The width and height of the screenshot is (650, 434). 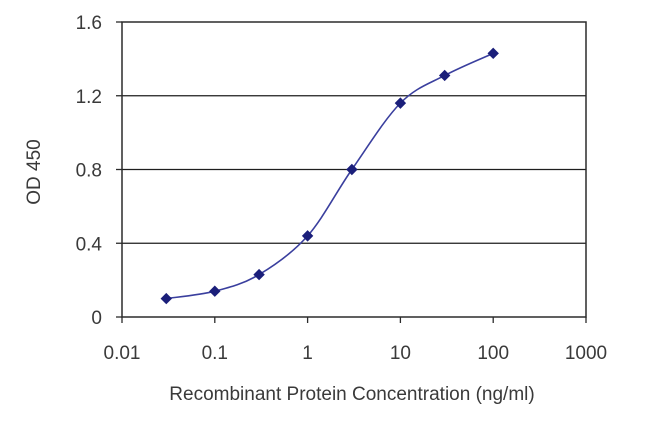 What do you see at coordinates (89, 23) in the screenshot?
I see `y-tick-label-4: 1.6` at bounding box center [89, 23].